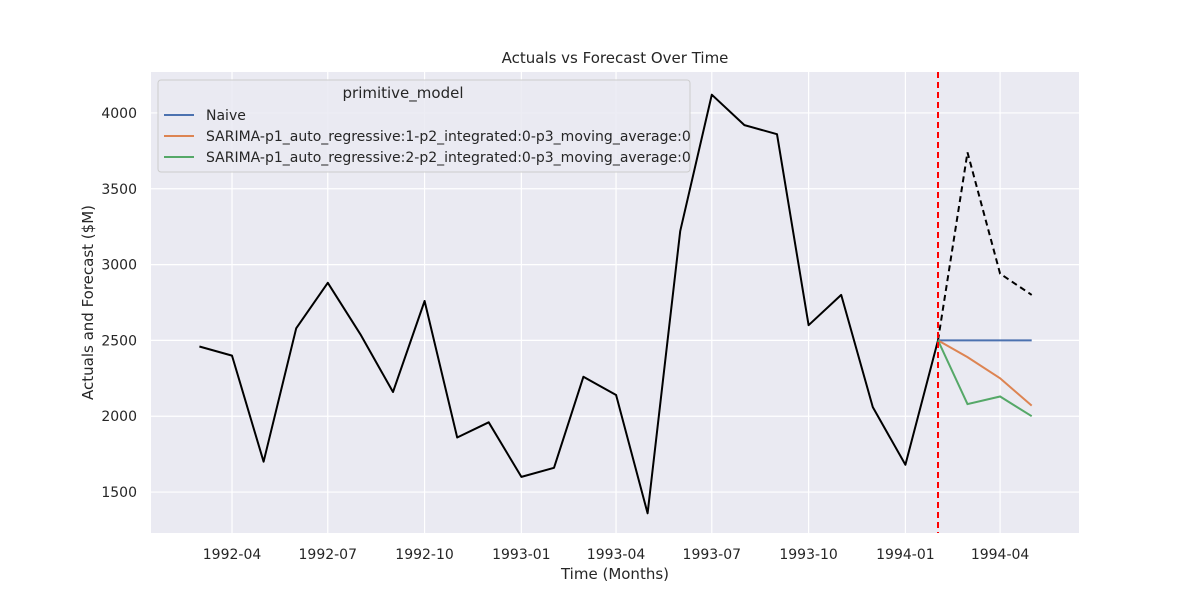  What do you see at coordinates (119, 341) in the screenshot?
I see `y-tick-label: 2500` at bounding box center [119, 341].